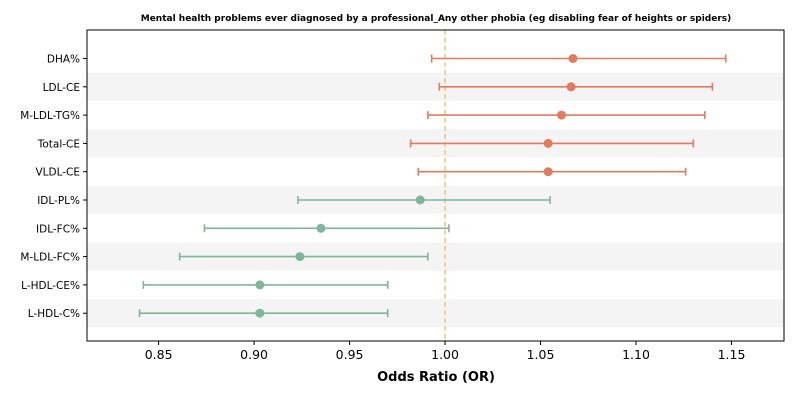 The height and width of the screenshot is (400, 800). What do you see at coordinates (50, 286) in the screenshot?
I see `y-tick-label: L-HDL-CE%` at bounding box center [50, 286].